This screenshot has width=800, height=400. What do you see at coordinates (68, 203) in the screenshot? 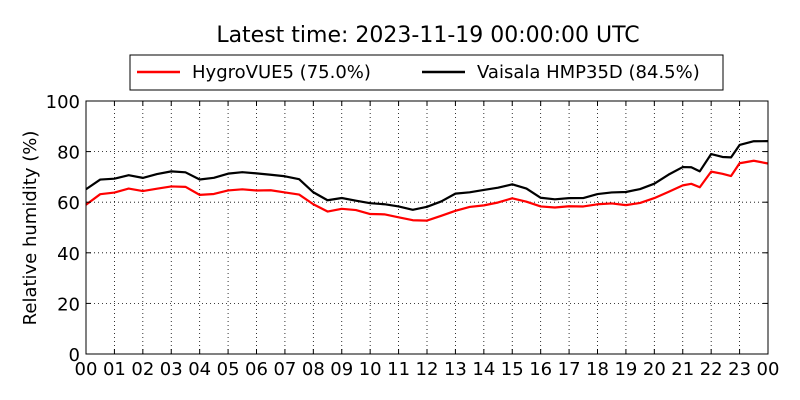
I see `y-tick-label: 60` at bounding box center [68, 203].